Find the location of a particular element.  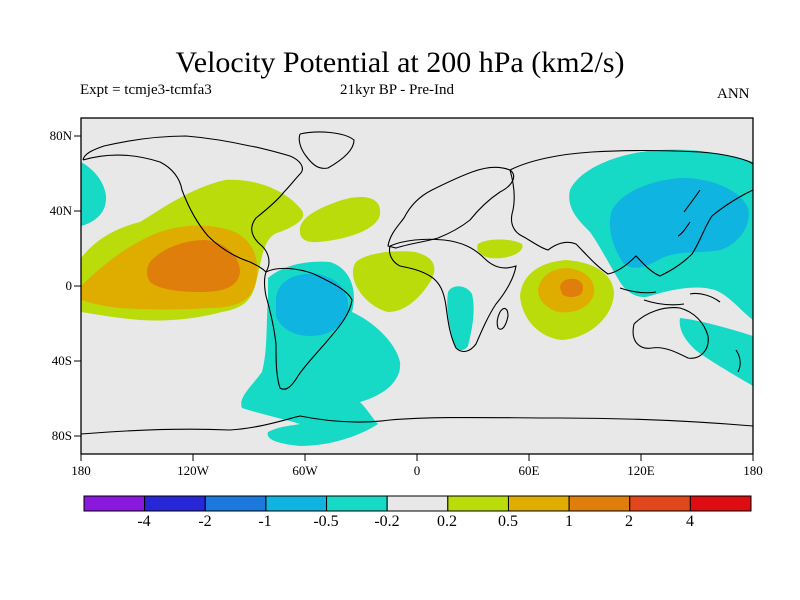

colorbar-label: -0.2 is located at coordinates (387, 521).